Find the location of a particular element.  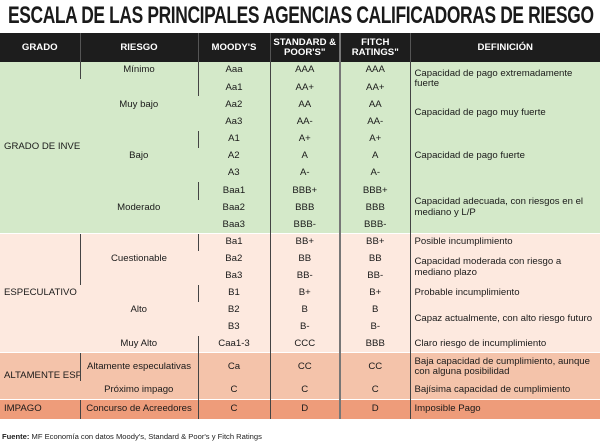

fitch-rating: B+ is located at coordinates (374, 293).